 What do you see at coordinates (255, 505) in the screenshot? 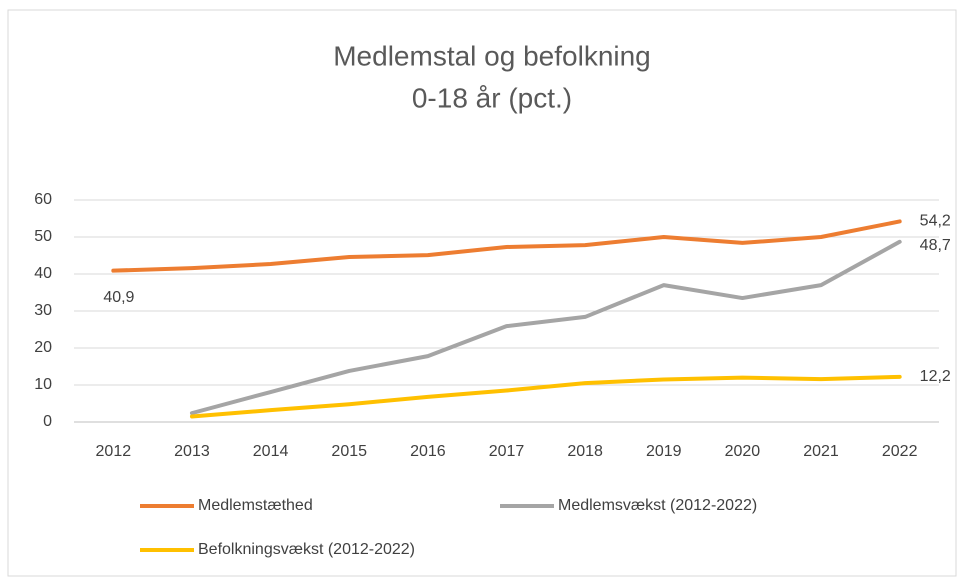
I see `legend-label: Medlemstæthed` at bounding box center [255, 505].